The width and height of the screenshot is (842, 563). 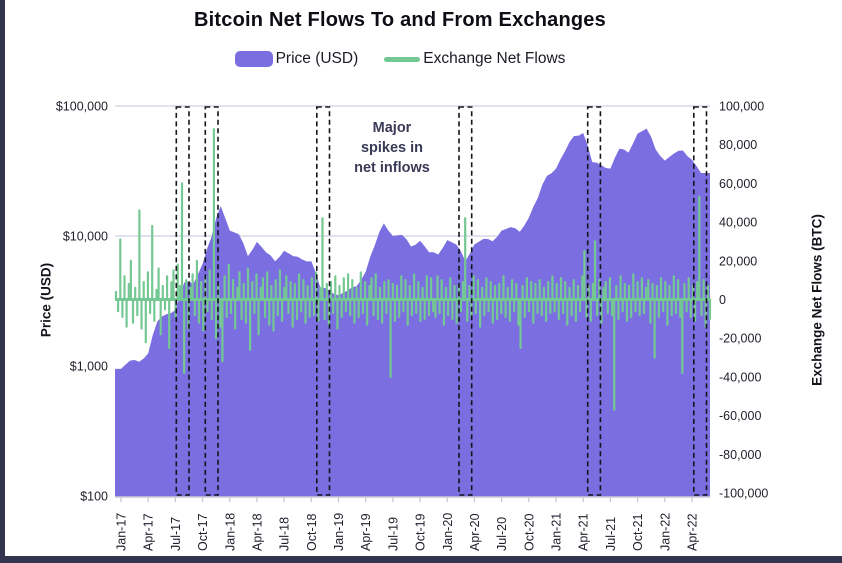 What do you see at coordinates (722, 300) in the screenshot?
I see `right-axis-tick-label: 0` at bounding box center [722, 300].